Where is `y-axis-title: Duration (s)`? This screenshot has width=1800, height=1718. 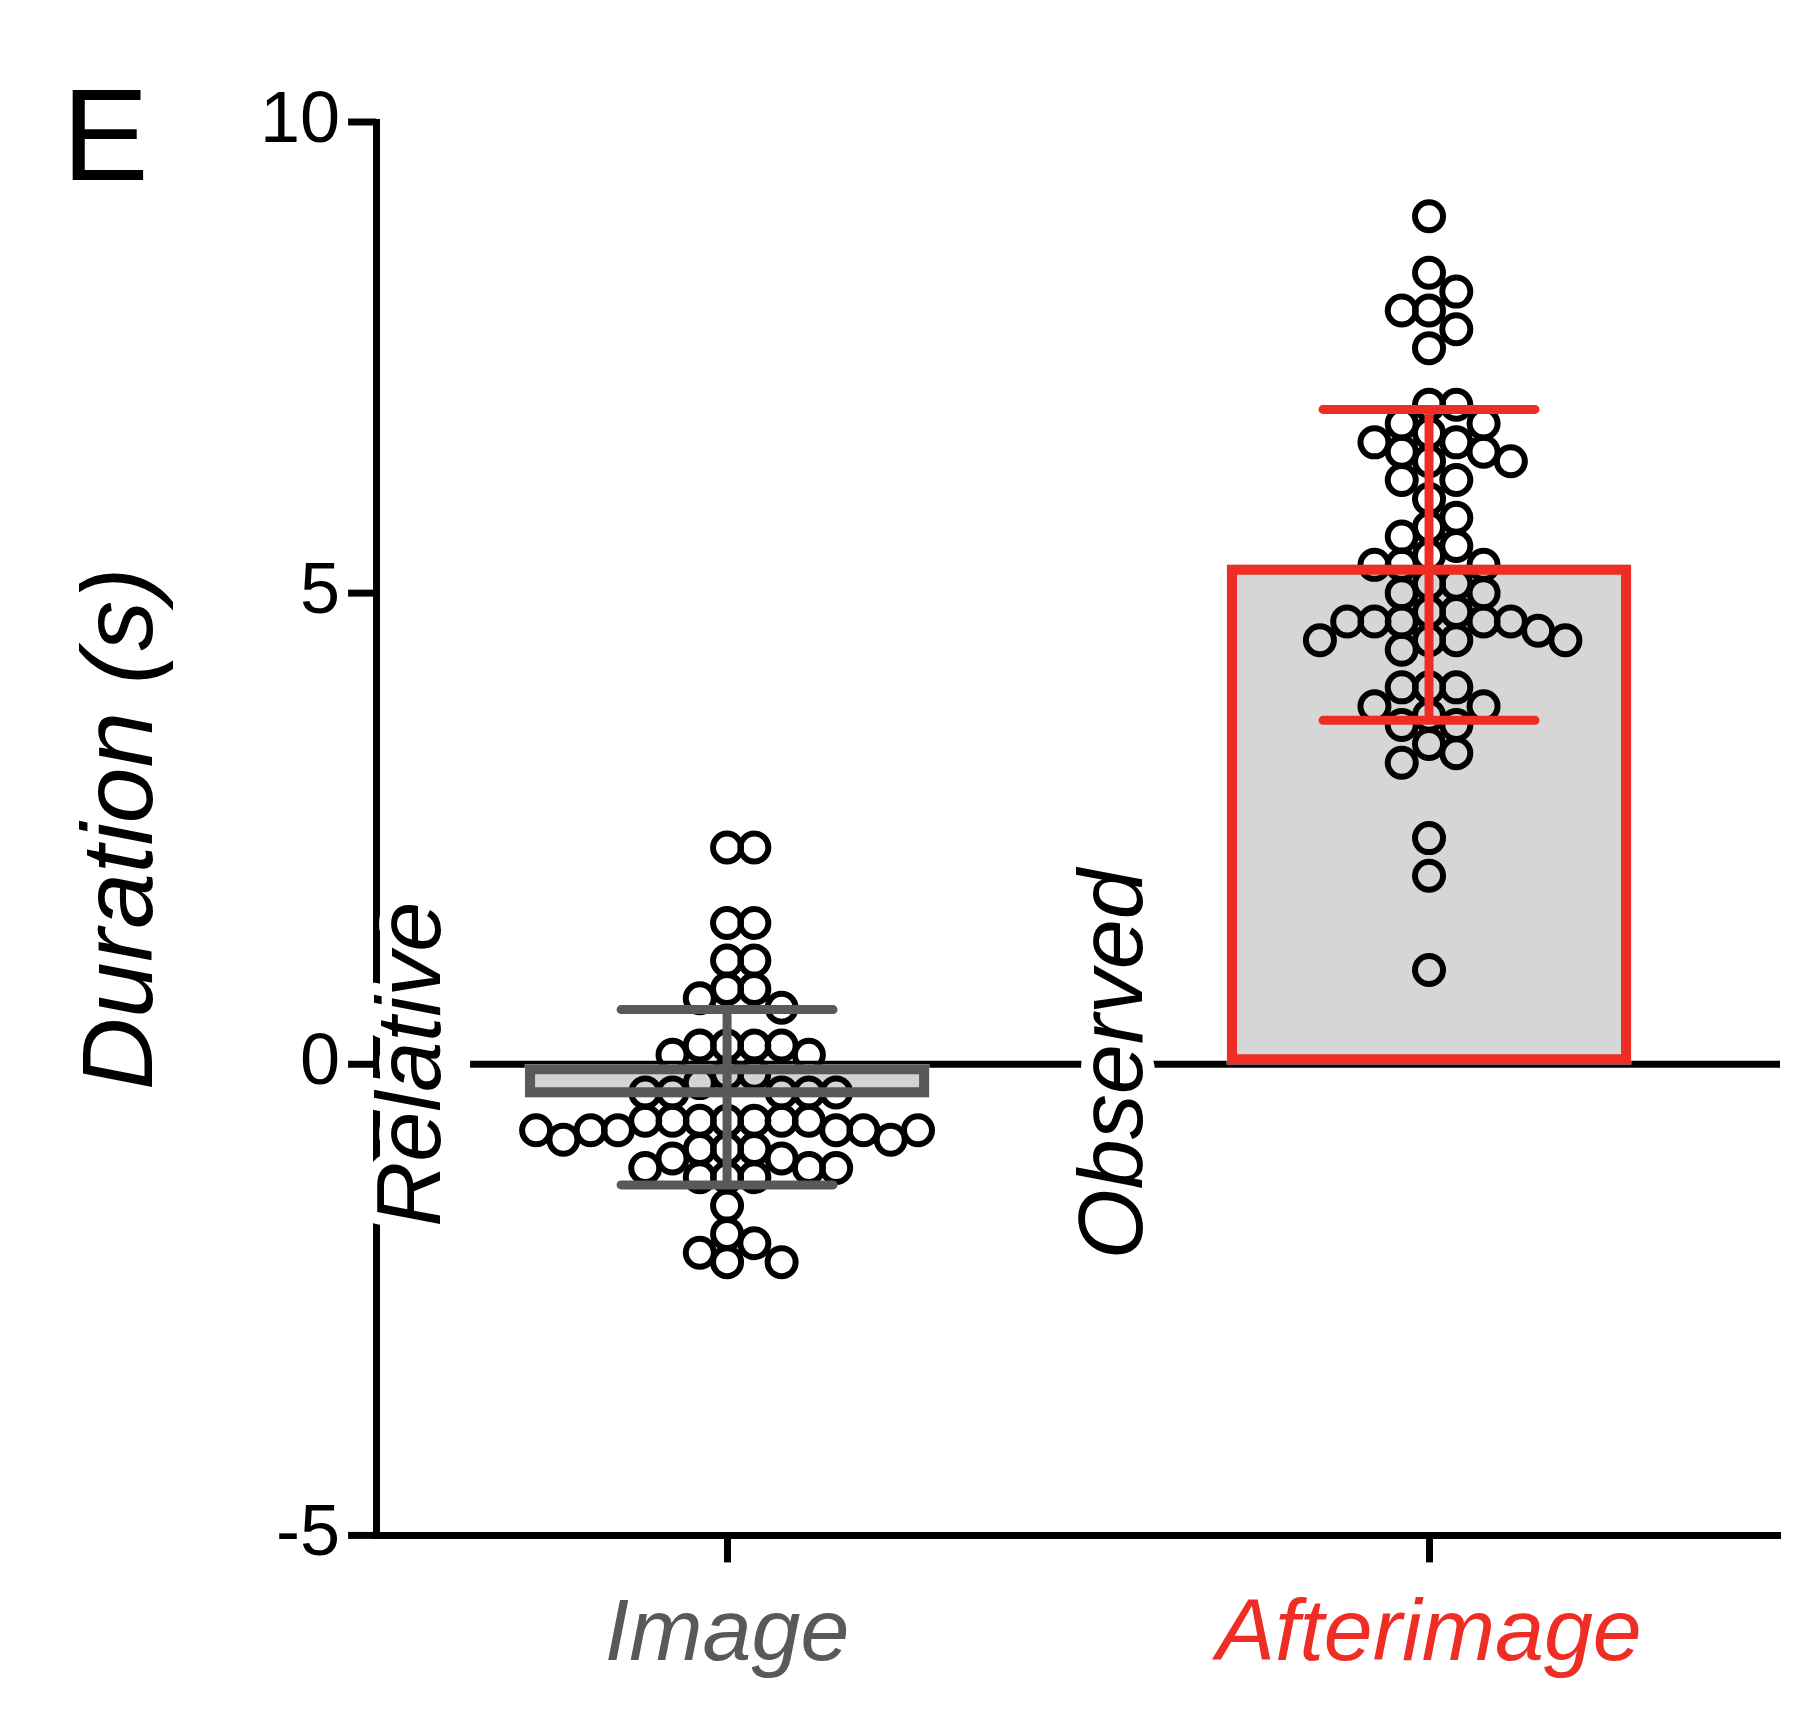
y-axis-title: Duration (s) is located at coordinates (116, 828).